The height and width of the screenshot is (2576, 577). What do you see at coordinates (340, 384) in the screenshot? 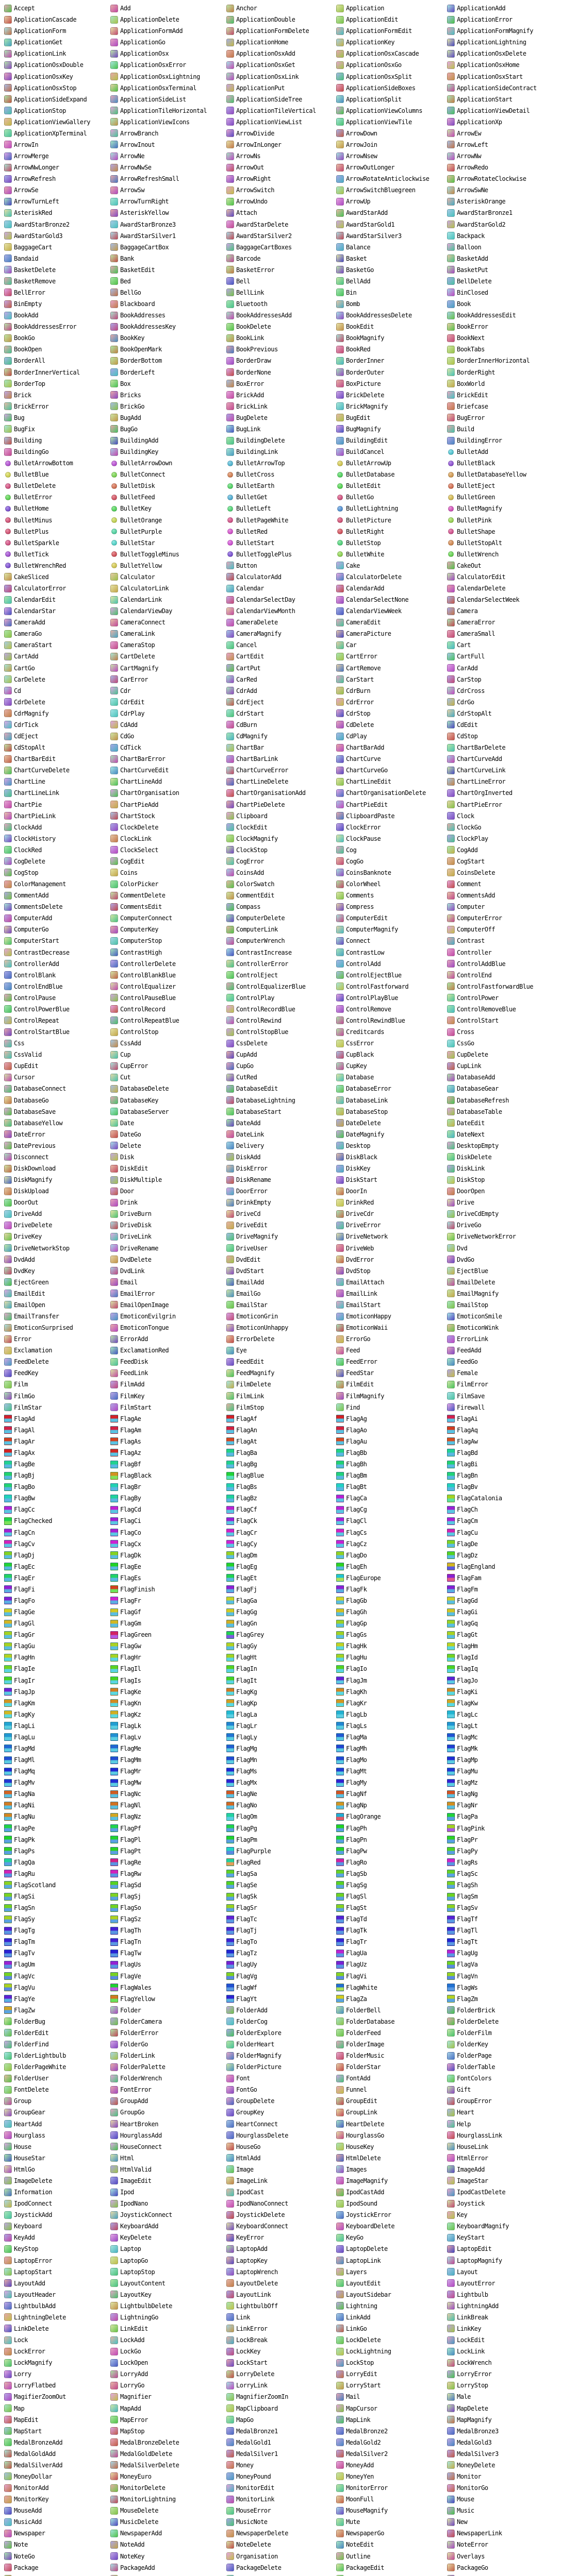
I see `box-picture-icon` at bounding box center [340, 384].